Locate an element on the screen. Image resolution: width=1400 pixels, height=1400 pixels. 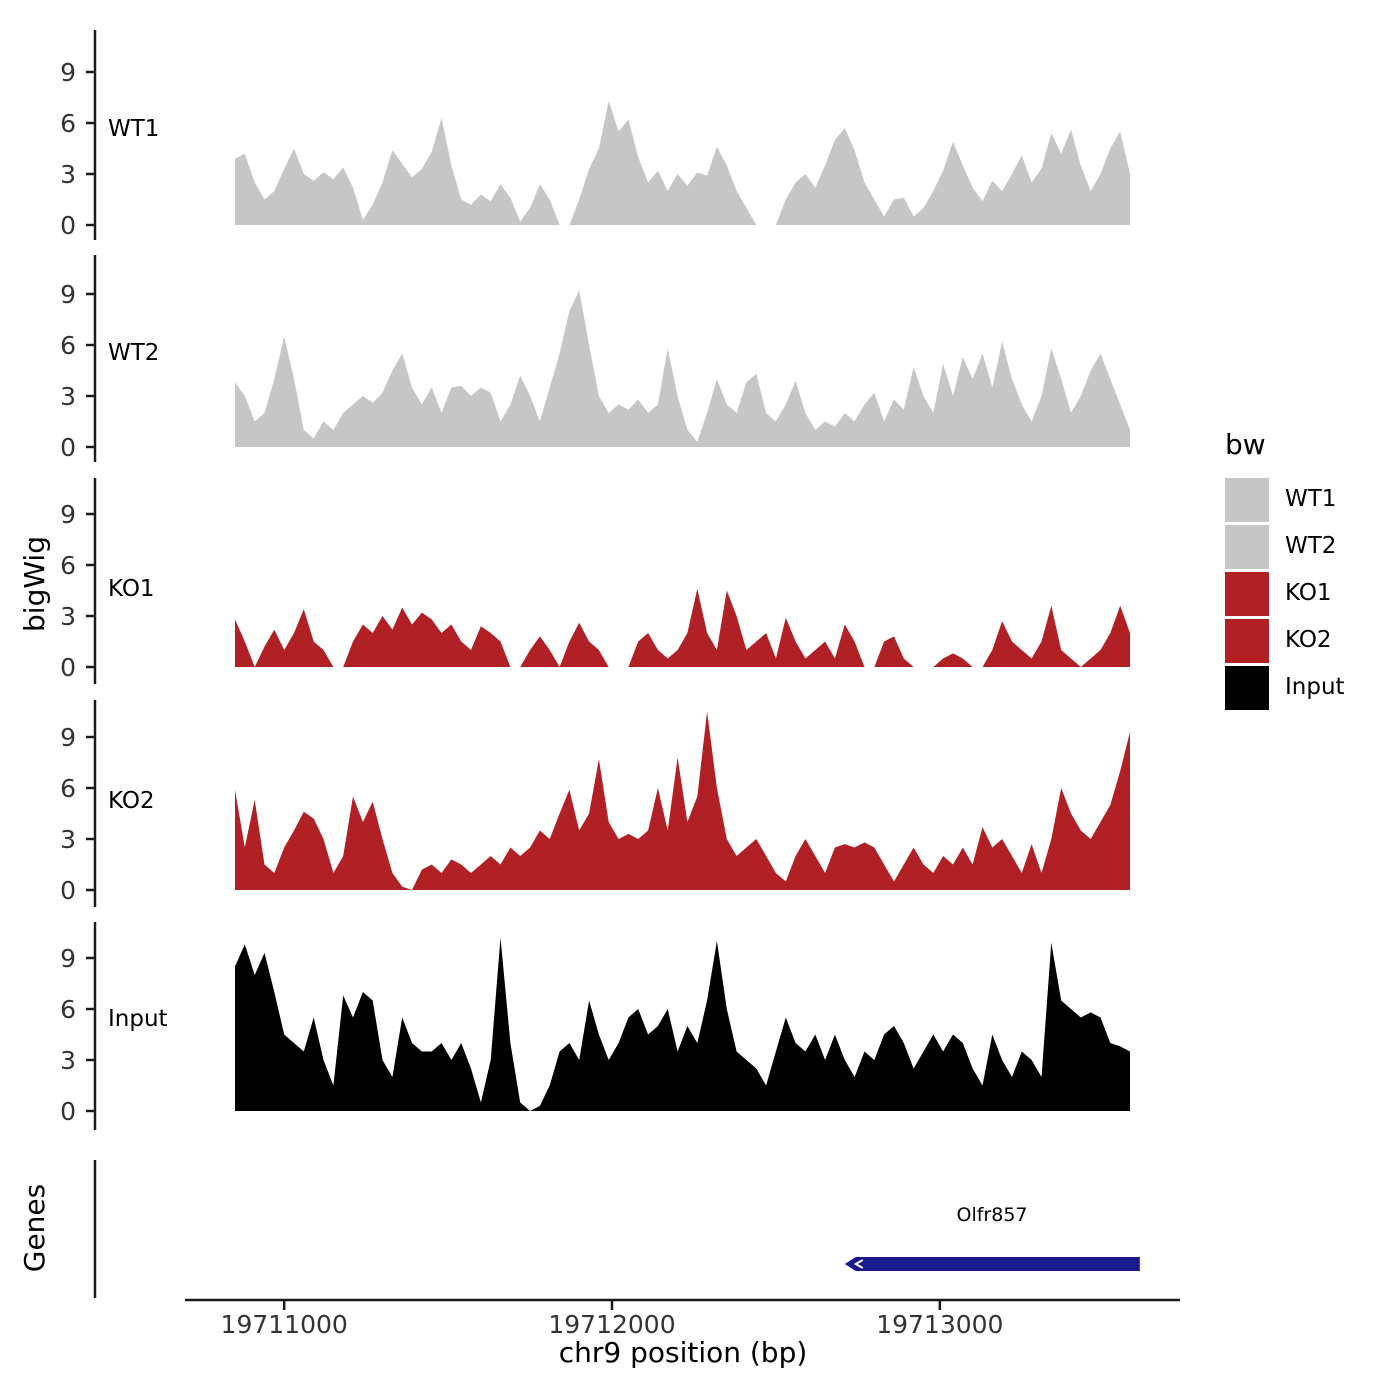
legend-label-ko1: KO1 is located at coordinates (1308, 593).